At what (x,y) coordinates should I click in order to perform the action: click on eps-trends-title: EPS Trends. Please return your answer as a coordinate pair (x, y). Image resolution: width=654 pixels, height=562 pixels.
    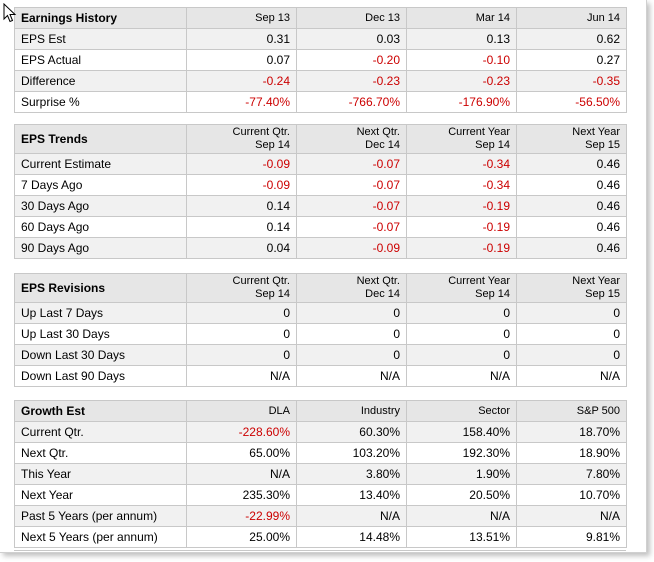
    Looking at the image, I should click on (100, 139).